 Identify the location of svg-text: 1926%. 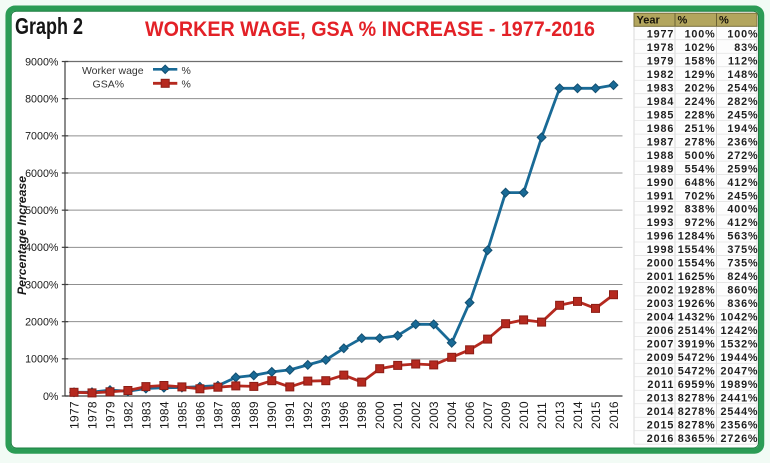
(697, 304).